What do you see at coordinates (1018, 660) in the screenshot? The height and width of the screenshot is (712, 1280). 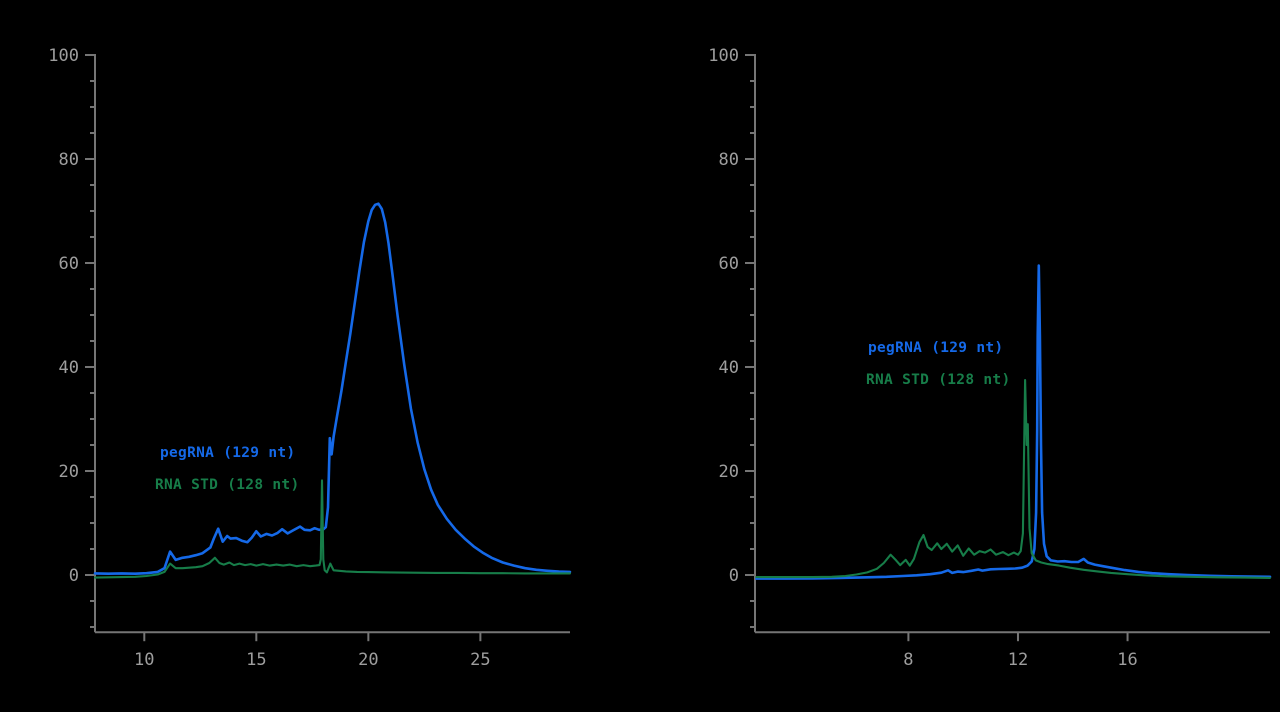 I see `x-tick-label: 12` at bounding box center [1018, 660].